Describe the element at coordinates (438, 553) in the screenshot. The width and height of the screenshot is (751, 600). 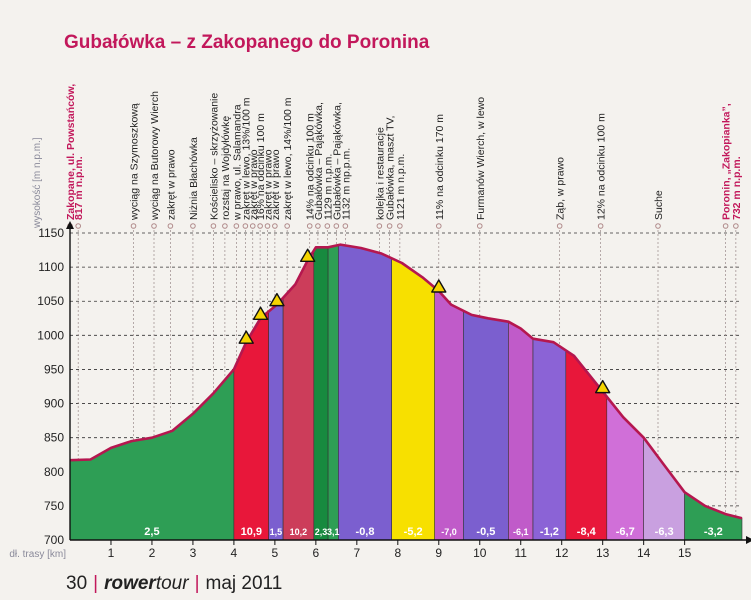
I see `x-tick-label: 9` at that location.